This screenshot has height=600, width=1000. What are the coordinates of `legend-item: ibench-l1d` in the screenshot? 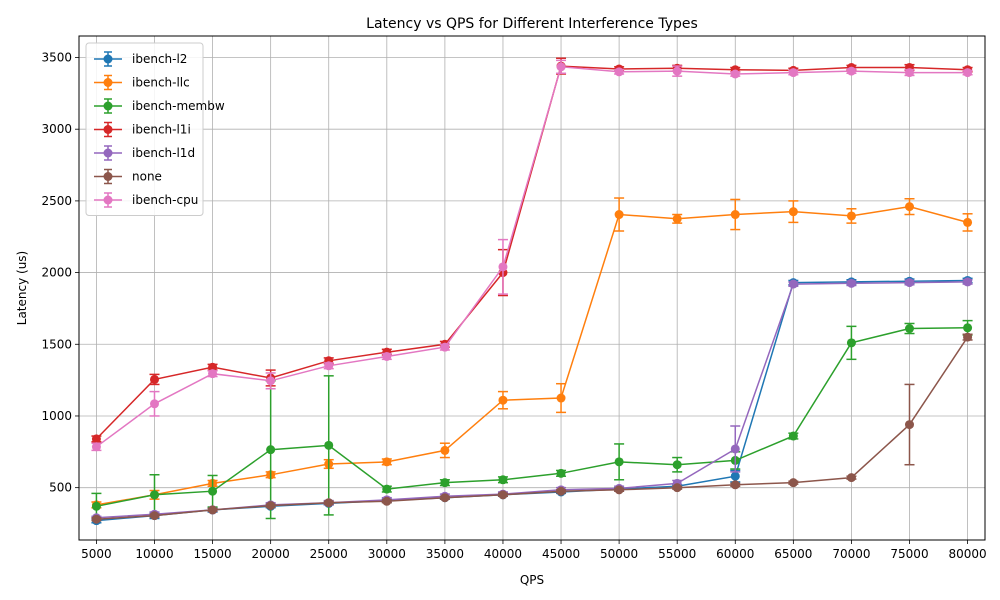 It's located at (144, 153).